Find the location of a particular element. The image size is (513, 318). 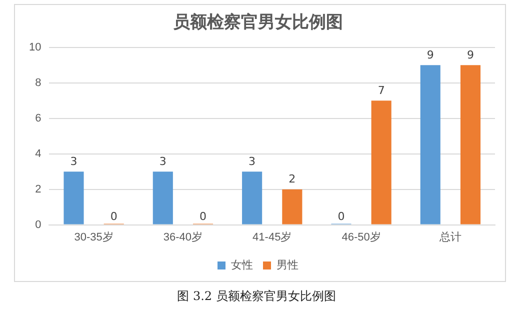

y-tick-label: 0 is located at coordinates (38, 224).